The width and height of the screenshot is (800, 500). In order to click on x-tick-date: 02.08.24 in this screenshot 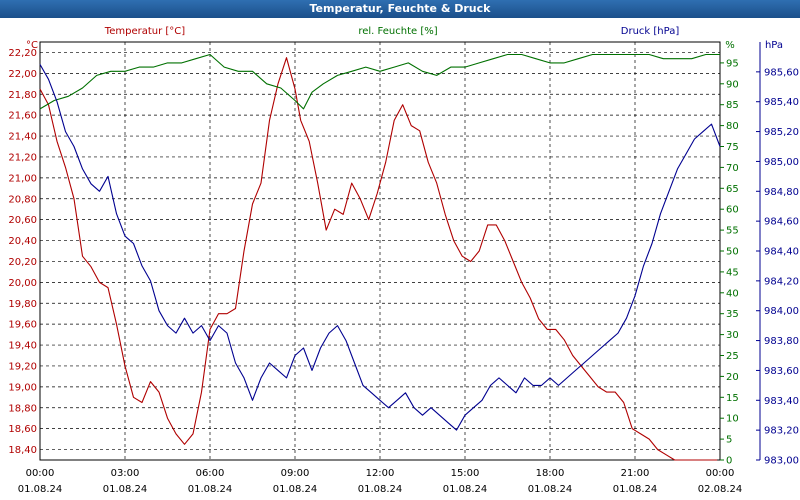, I will do `click(720, 489)`.